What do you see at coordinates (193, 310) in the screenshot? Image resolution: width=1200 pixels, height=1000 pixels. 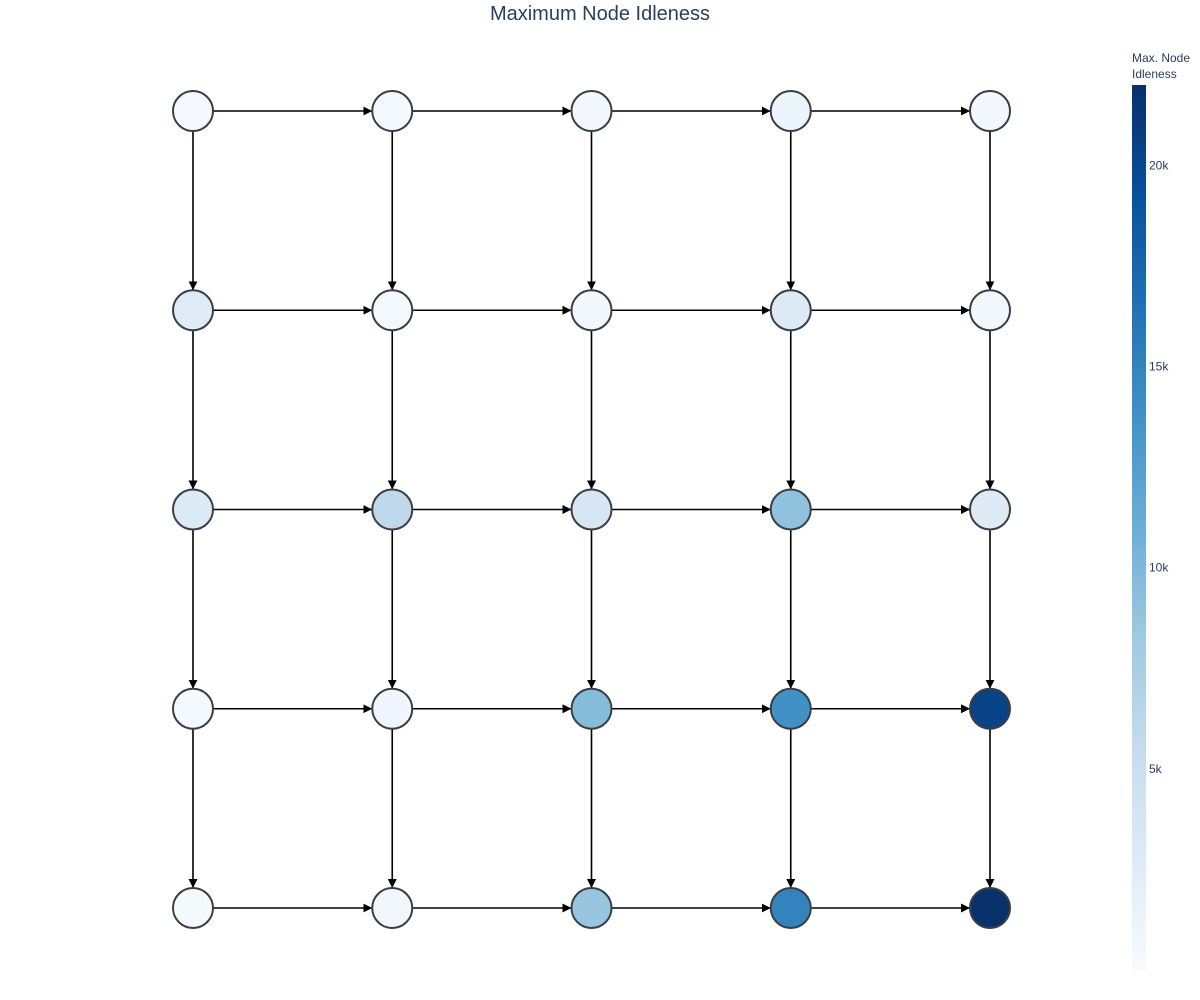 I see `node-r1-c0` at bounding box center [193, 310].